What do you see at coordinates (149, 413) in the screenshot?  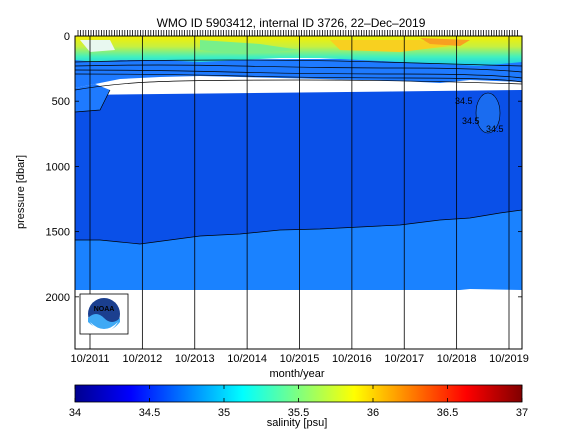 I see `colorbar-tick-label: 34.5` at bounding box center [149, 413].